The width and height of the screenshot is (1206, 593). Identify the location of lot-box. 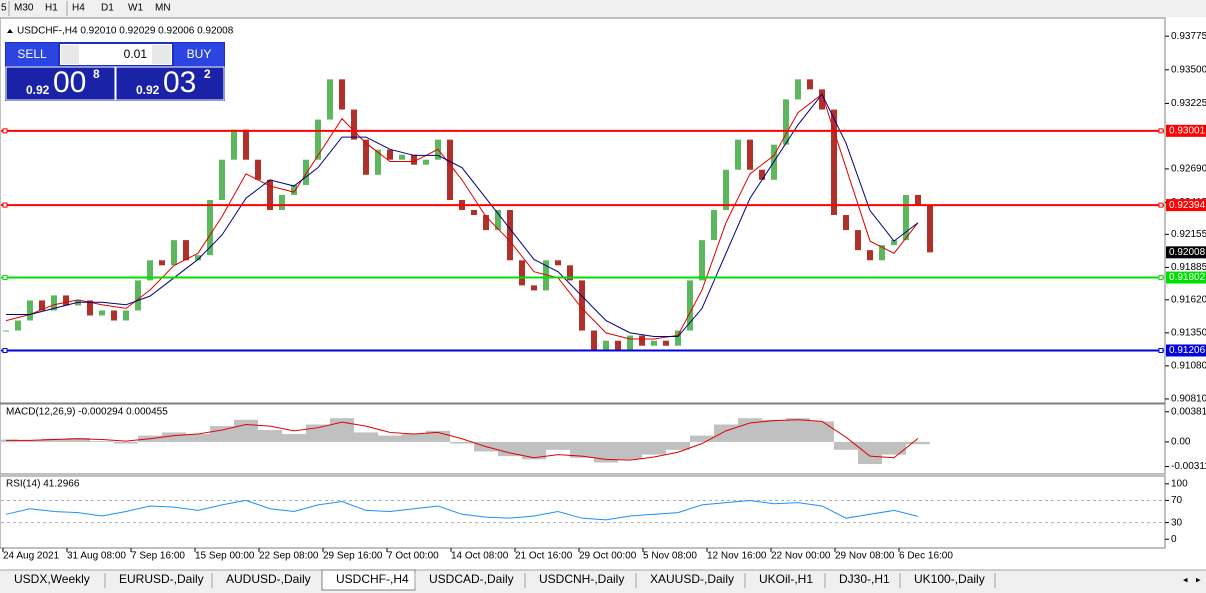
(116, 54).